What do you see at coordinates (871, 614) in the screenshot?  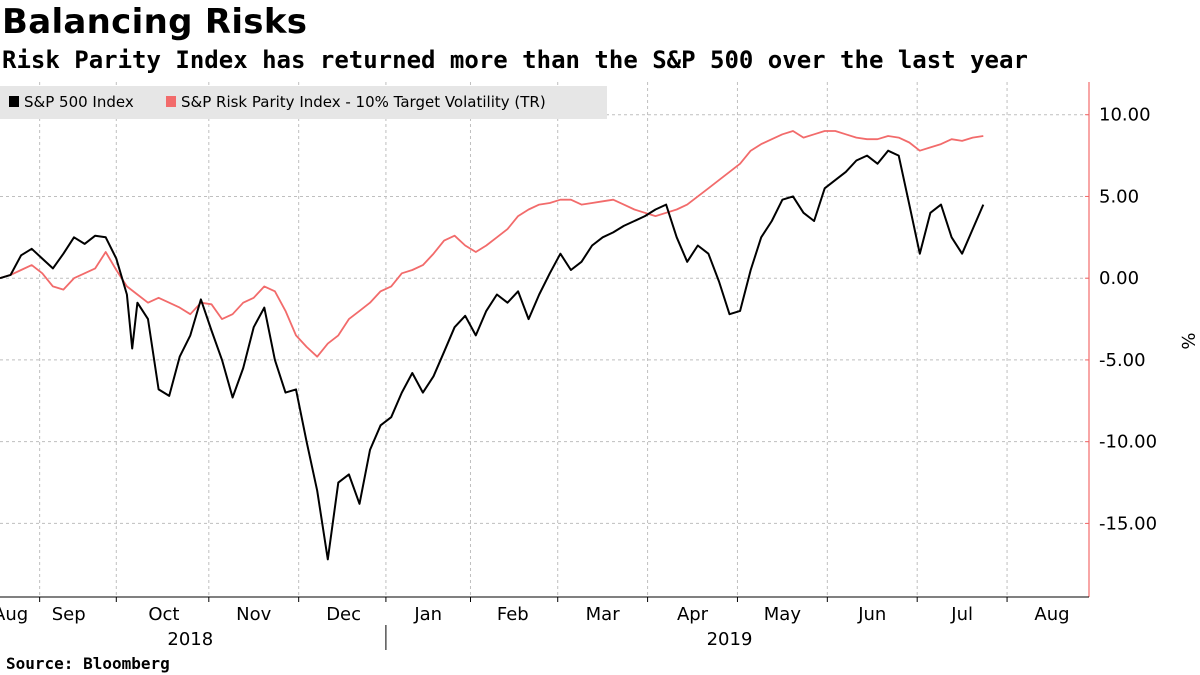 I see `x-tick-label: Jun` at bounding box center [871, 614].